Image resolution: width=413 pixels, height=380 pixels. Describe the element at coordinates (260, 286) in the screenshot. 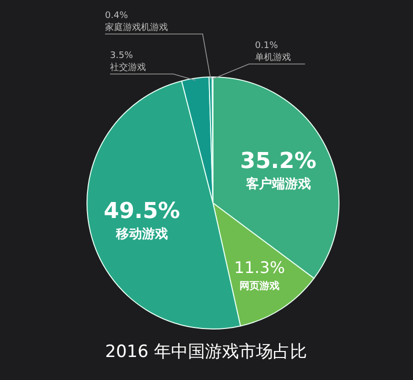

I see `slice-label: 网页游戏` at that location.